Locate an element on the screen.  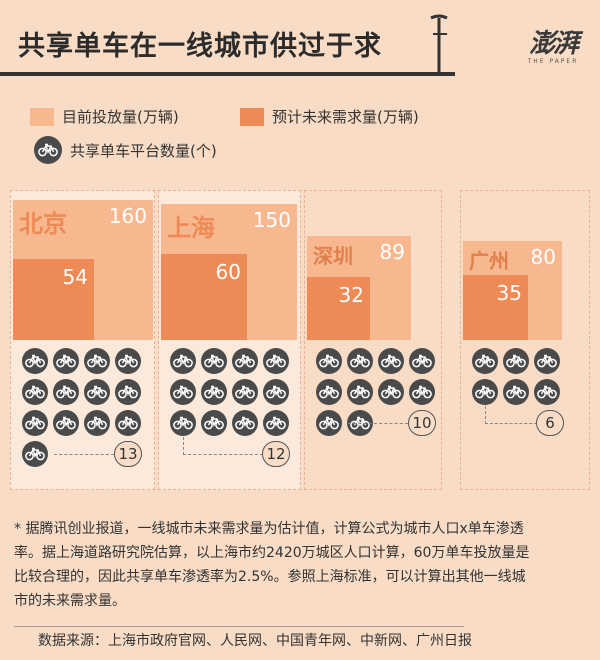
footnote-line: 市的未来需求量。 is located at coordinates (70, 601).